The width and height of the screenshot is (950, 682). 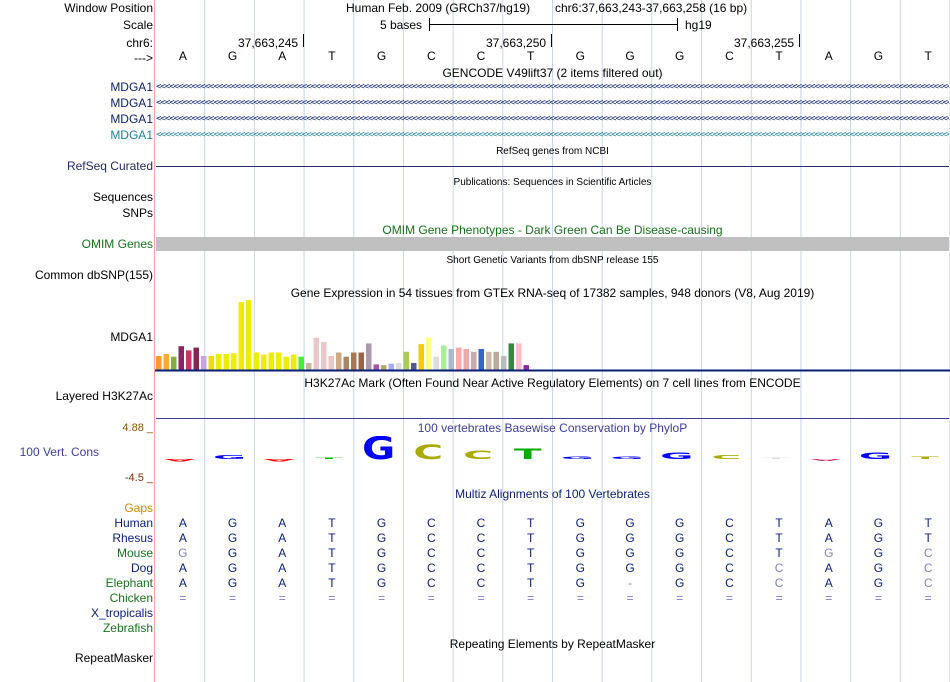 I want to click on species-label-human: Human, so click(x=133, y=523).